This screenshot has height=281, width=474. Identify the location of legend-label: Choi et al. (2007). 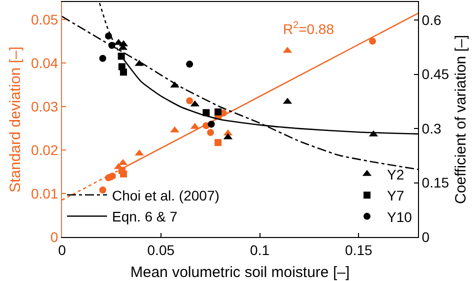
(166, 195).